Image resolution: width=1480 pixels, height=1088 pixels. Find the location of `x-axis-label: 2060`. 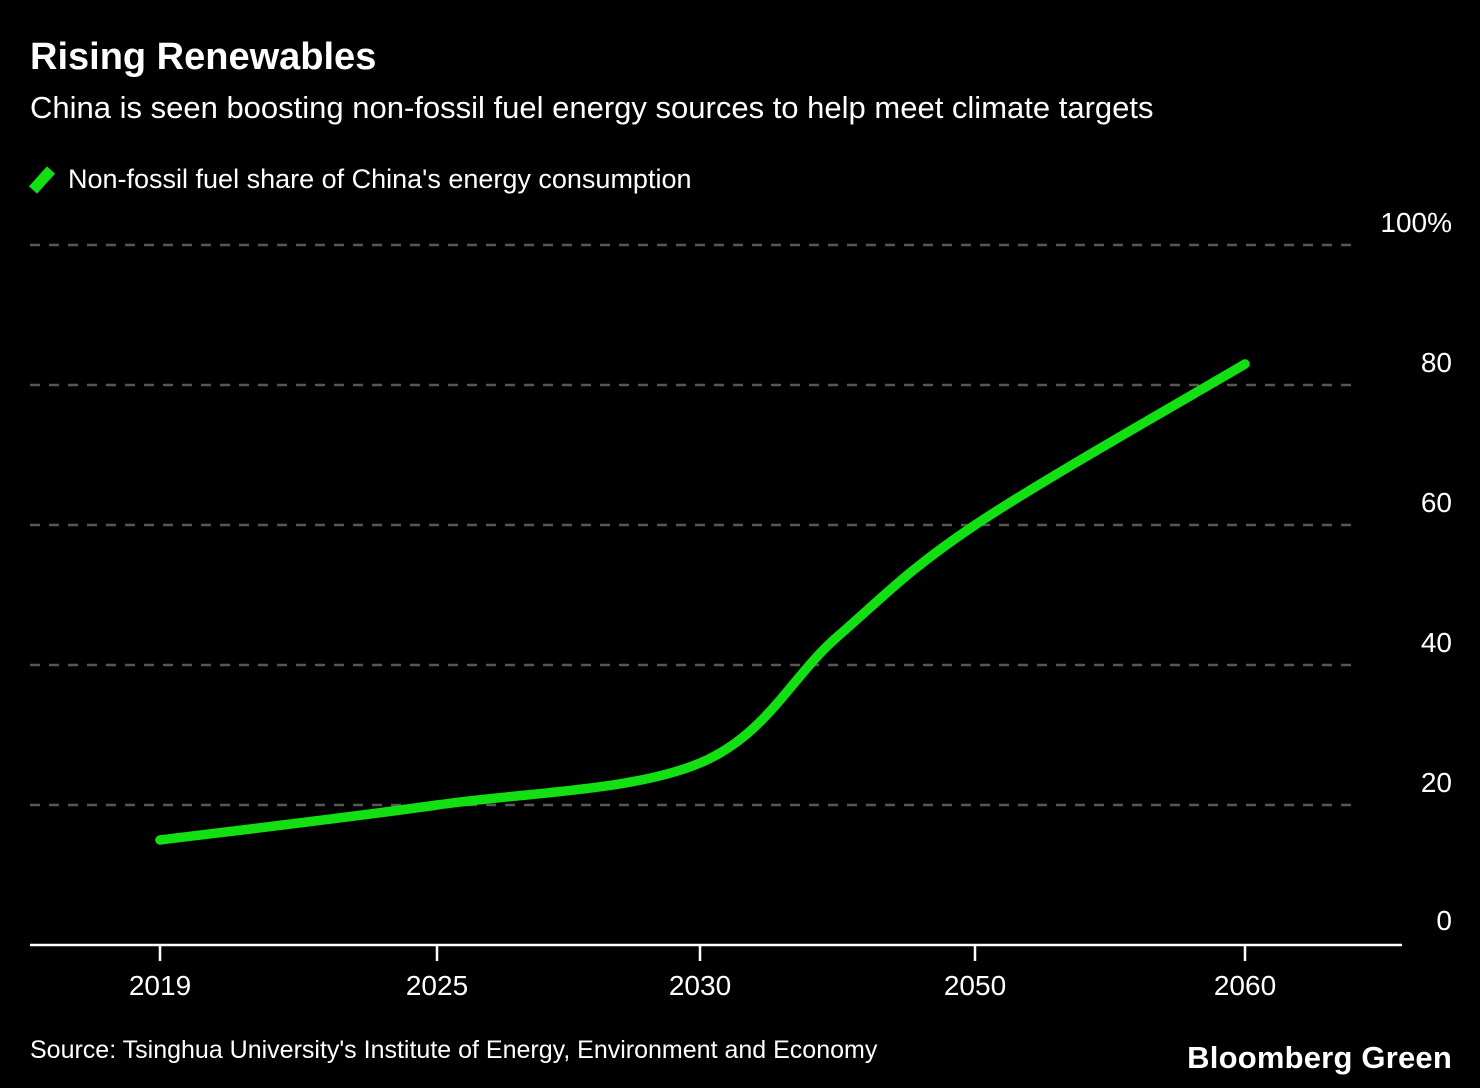

x-axis-label: 2060 is located at coordinates (1245, 985).